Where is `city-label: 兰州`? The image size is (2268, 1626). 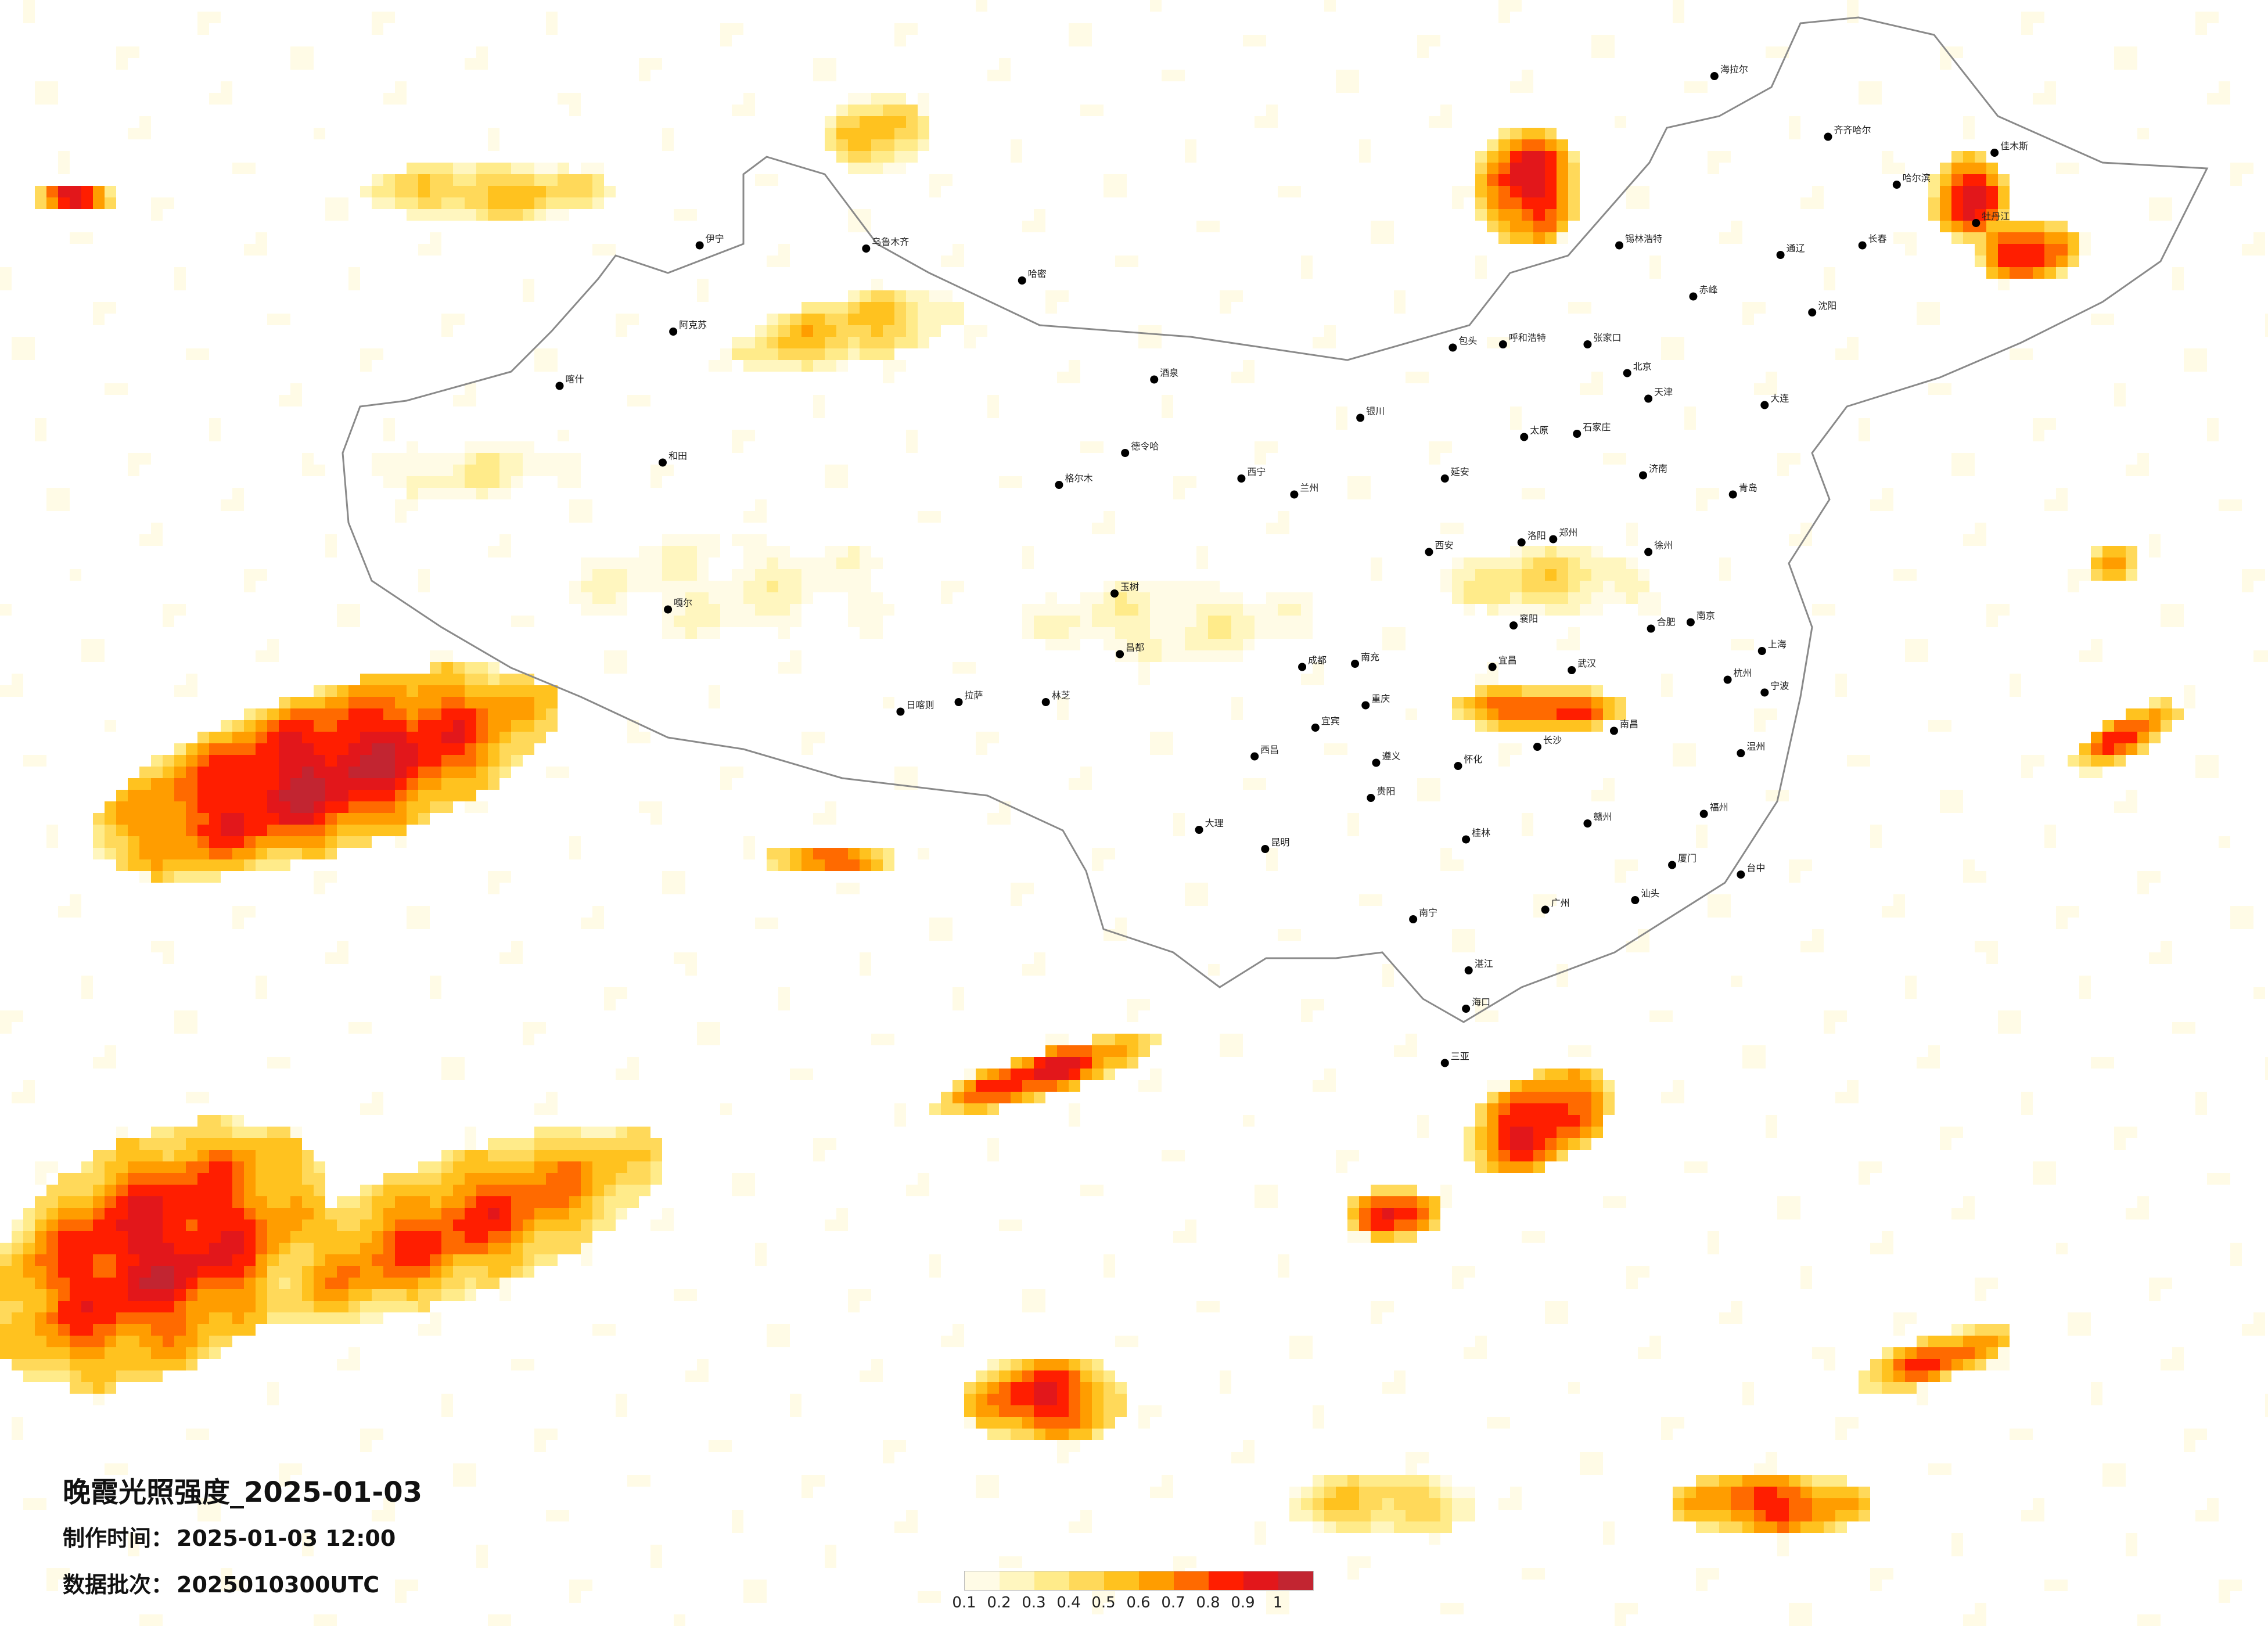
city-label: 兰州 is located at coordinates (1309, 488).